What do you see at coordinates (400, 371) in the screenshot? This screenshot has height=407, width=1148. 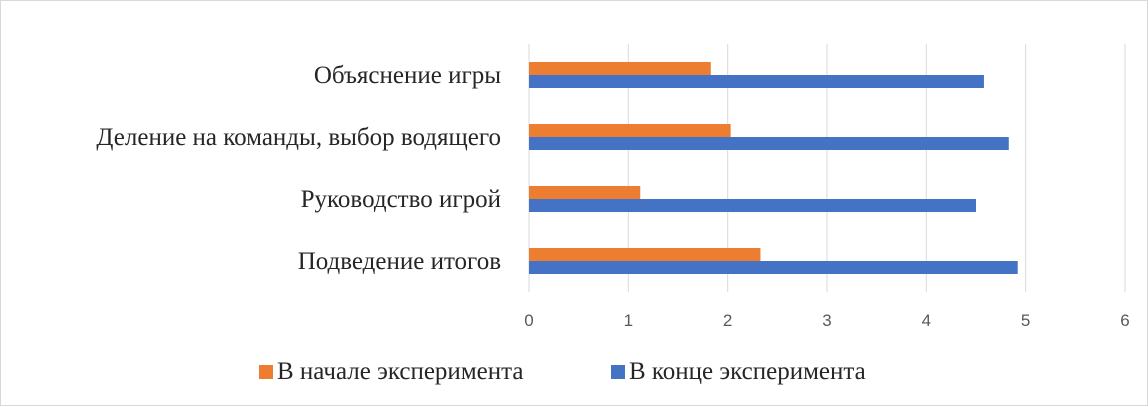 I see `legend-label-start: В начале эксперимента` at bounding box center [400, 371].